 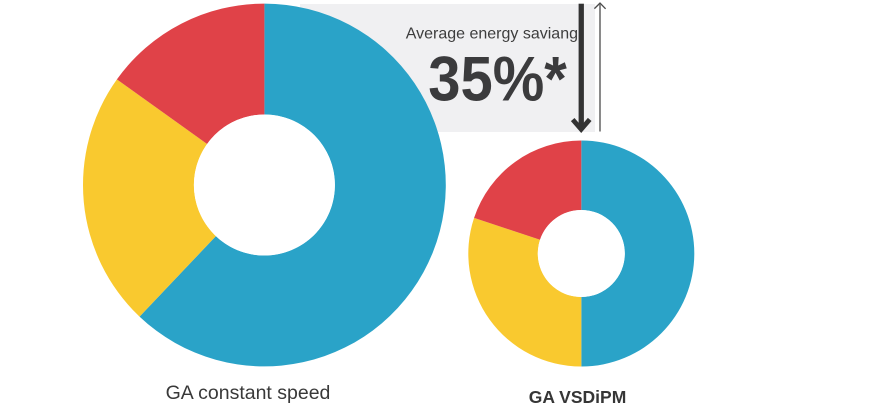 I want to click on svg-text: GA VSDiPM, so click(x=578, y=396).